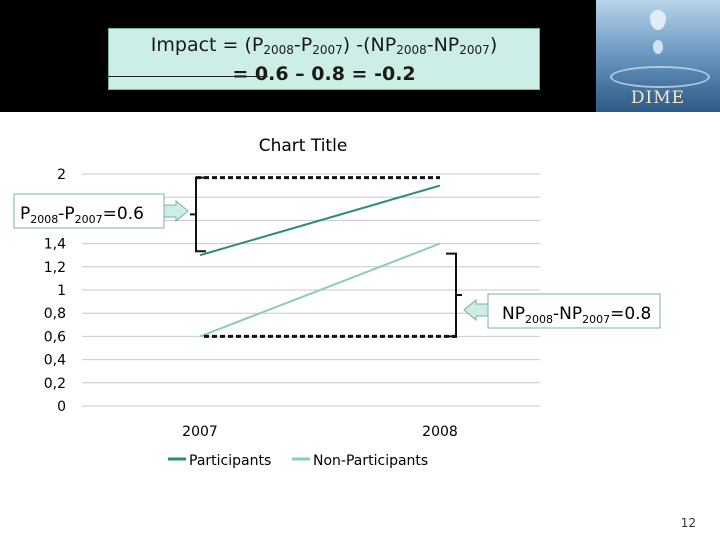 This screenshot has height=540, width=720. Describe the element at coordinates (200, 214) in the screenshot. I see `p-diff-bracket` at that location.